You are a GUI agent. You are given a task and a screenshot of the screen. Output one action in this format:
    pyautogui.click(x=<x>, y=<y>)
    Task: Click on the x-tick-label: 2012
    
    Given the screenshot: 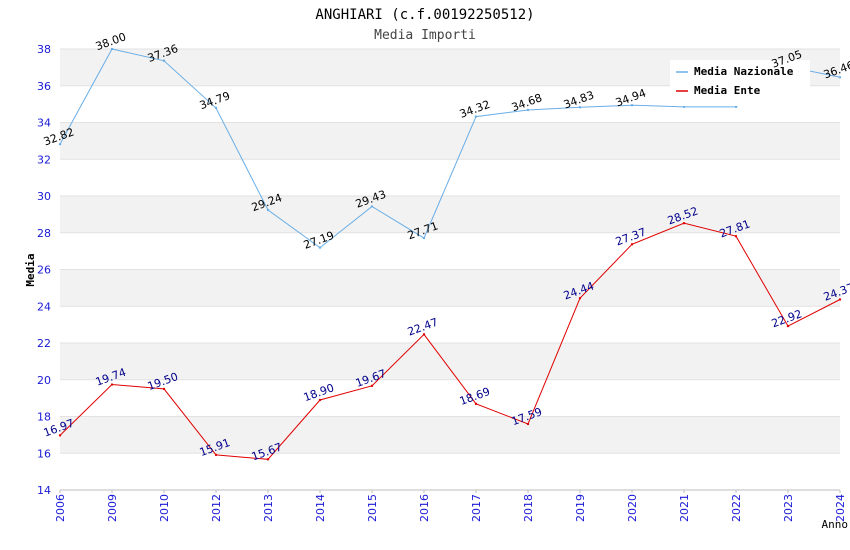 What is the action you would take?
    pyautogui.click(x=216, y=508)
    